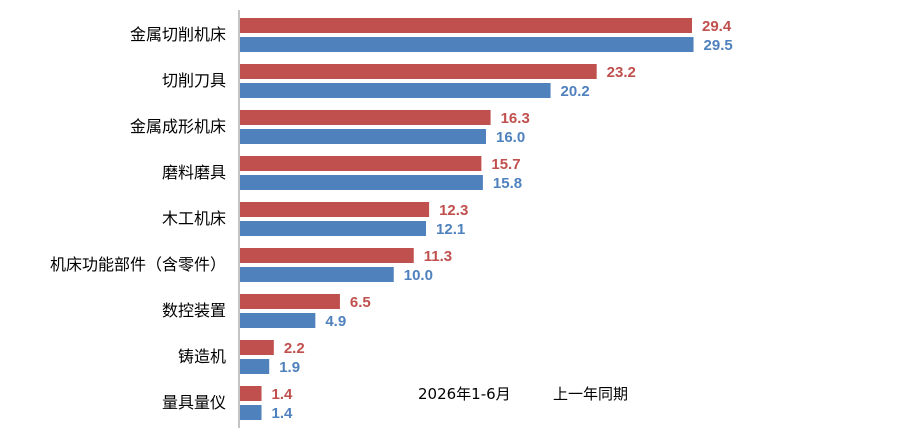 The height and width of the screenshot is (438, 900). What do you see at coordinates (418, 275) in the screenshot?
I see `data-label-series-2: 10.0` at bounding box center [418, 275].